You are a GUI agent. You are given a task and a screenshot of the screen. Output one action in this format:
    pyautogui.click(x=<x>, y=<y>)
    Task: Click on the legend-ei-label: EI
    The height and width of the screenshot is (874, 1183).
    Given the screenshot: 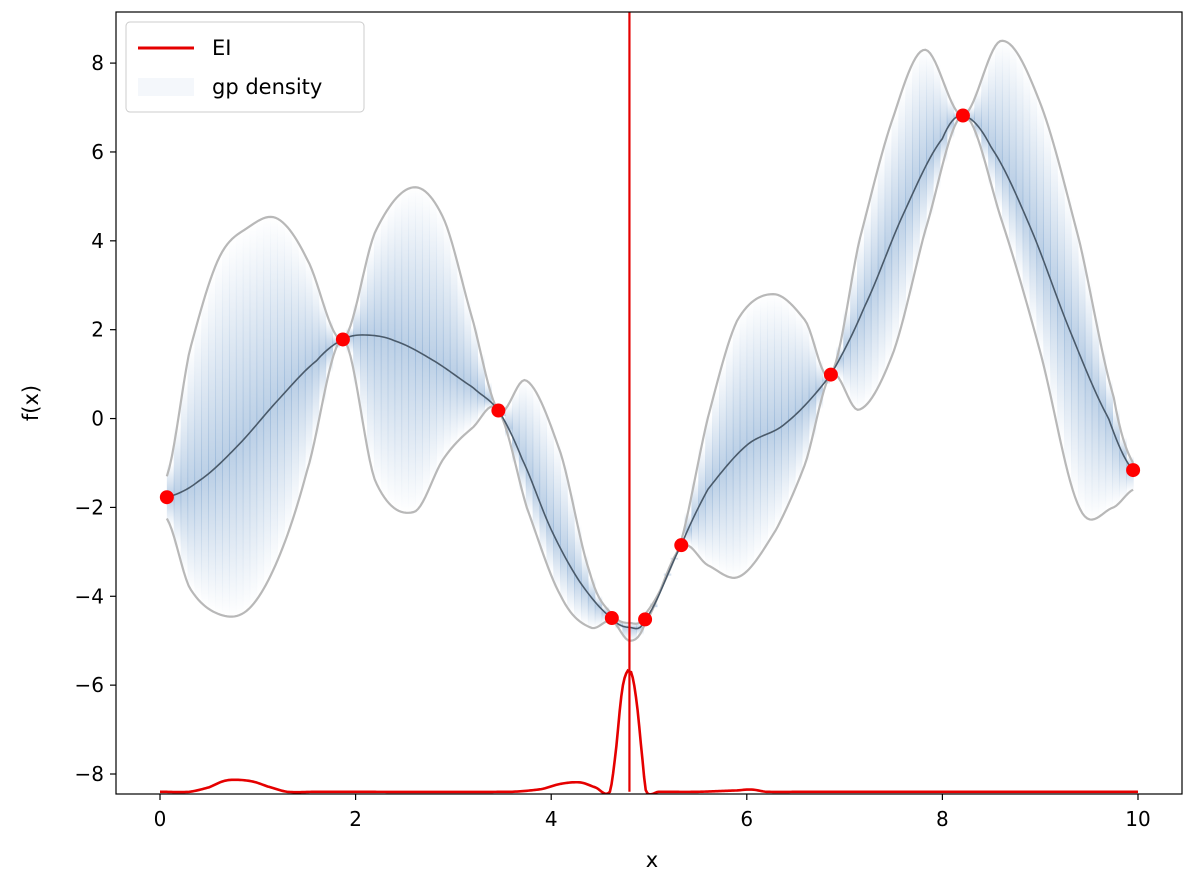 What is the action you would take?
    pyautogui.click(x=221, y=48)
    